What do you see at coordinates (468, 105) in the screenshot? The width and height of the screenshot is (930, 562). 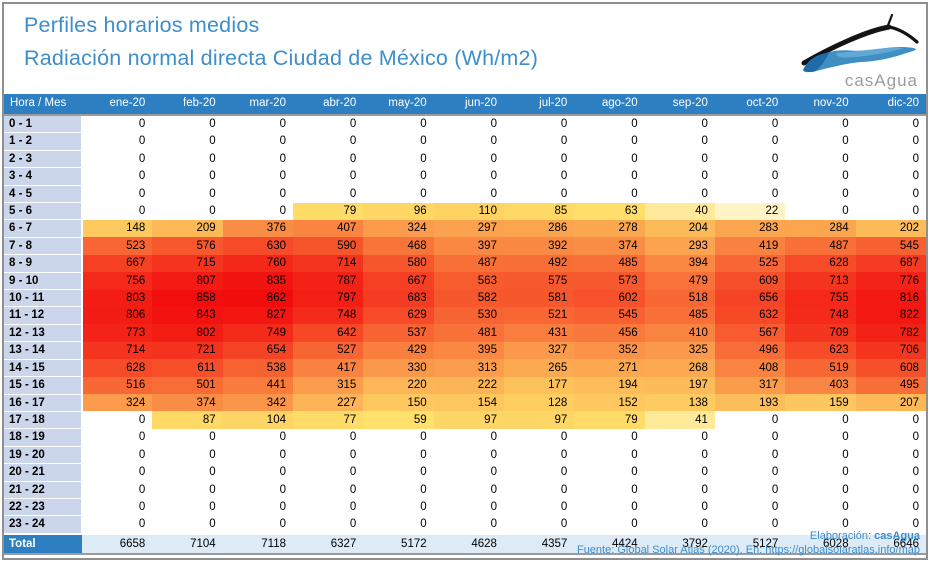 I see `column-header: jun-20` at bounding box center [468, 105].